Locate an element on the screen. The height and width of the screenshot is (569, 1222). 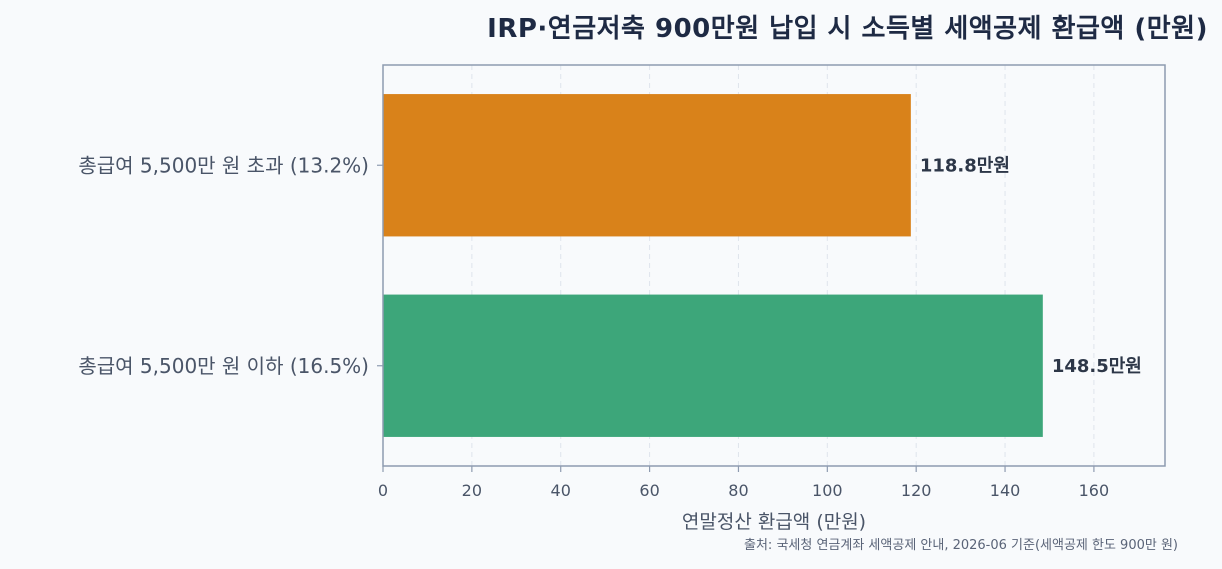
category-label: 총급여 5,500만 원 초과 (13.2%) is located at coordinates (223, 165).